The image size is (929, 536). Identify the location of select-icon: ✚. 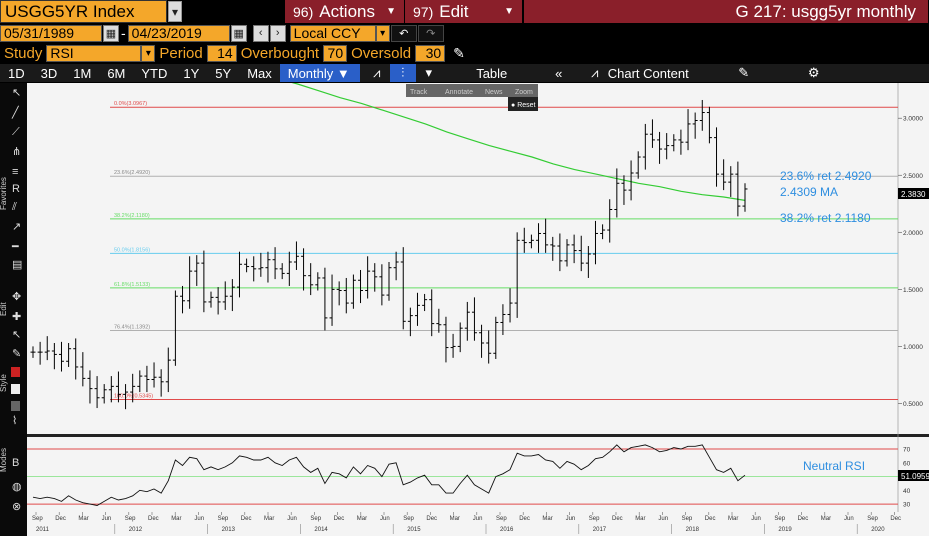
(16, 317).